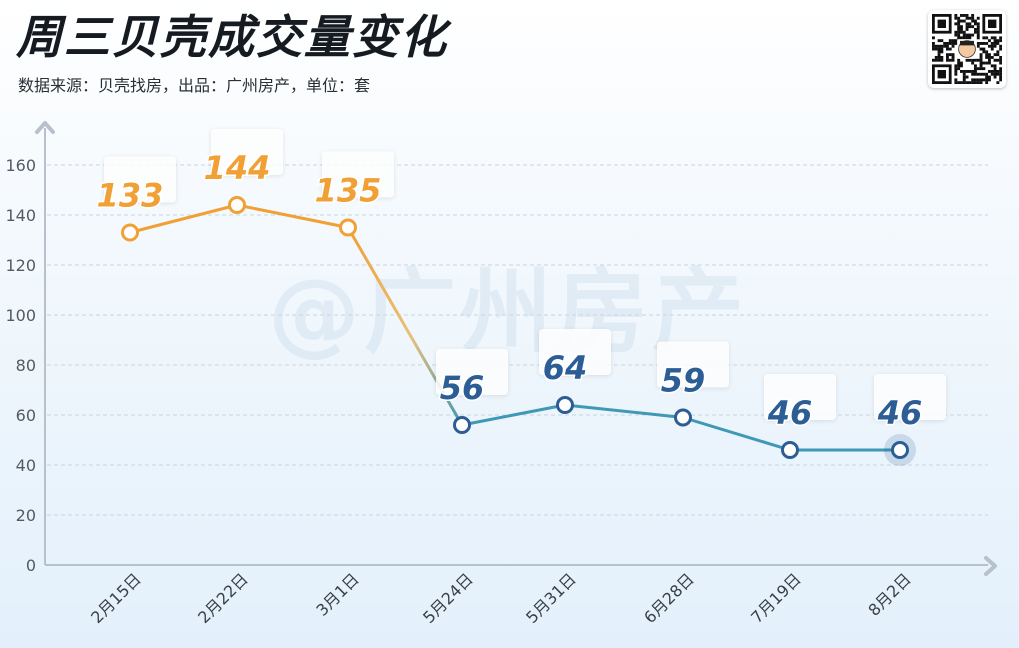  I want to click on chart-subtitle: 数据来源：贝壳找房，出品：广州房产，单位：套, so click(194, 85).